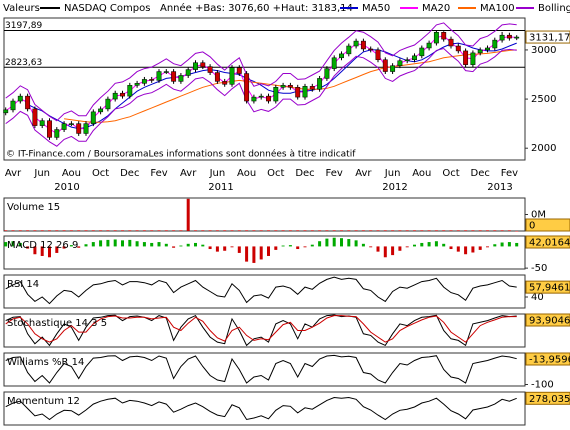 The height and width of the screenshot is (430, 570). What do you see at coordinates (334, 173) in the screenshot?
I see `x-tick-label: Fev` at bounding box center [334, 173].